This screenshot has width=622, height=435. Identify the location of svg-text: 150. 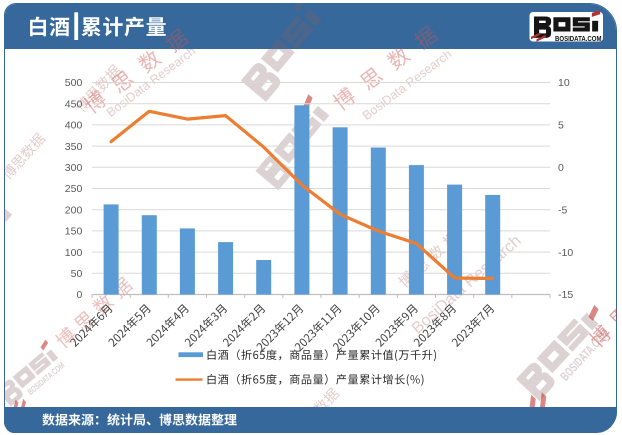
(74, 232).